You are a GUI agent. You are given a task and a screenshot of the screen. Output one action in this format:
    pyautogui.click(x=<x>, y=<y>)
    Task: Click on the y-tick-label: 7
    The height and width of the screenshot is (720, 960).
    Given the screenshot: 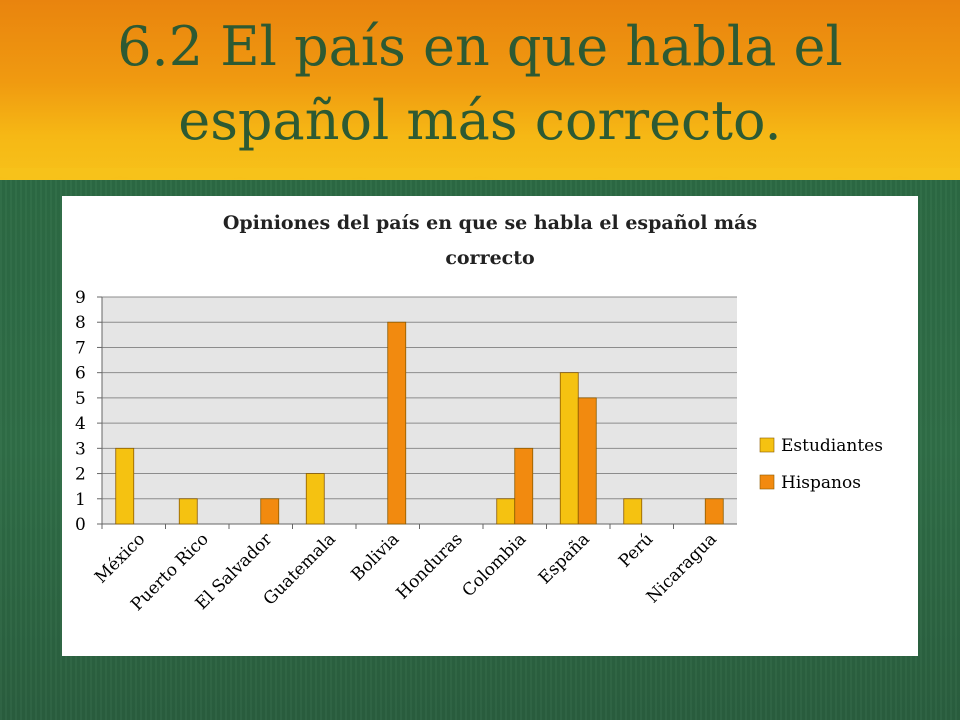 What is the action you would take?
    pyautogui.click(x=80, y=348)
    